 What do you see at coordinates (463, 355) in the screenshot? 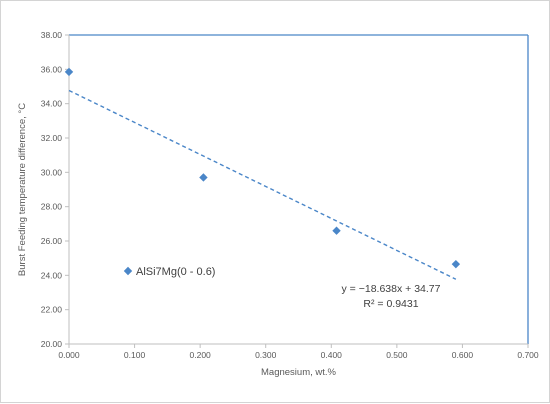
I see `x-tick-label: 0.600` at bounding box center [463, 355].